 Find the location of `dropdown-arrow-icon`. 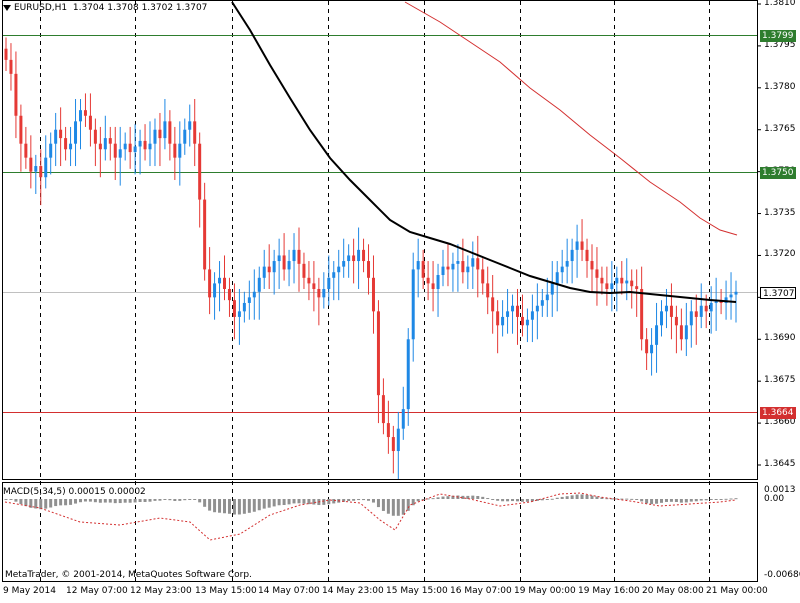

dropdown-arrow-icon is located at coordinates (7, 7).